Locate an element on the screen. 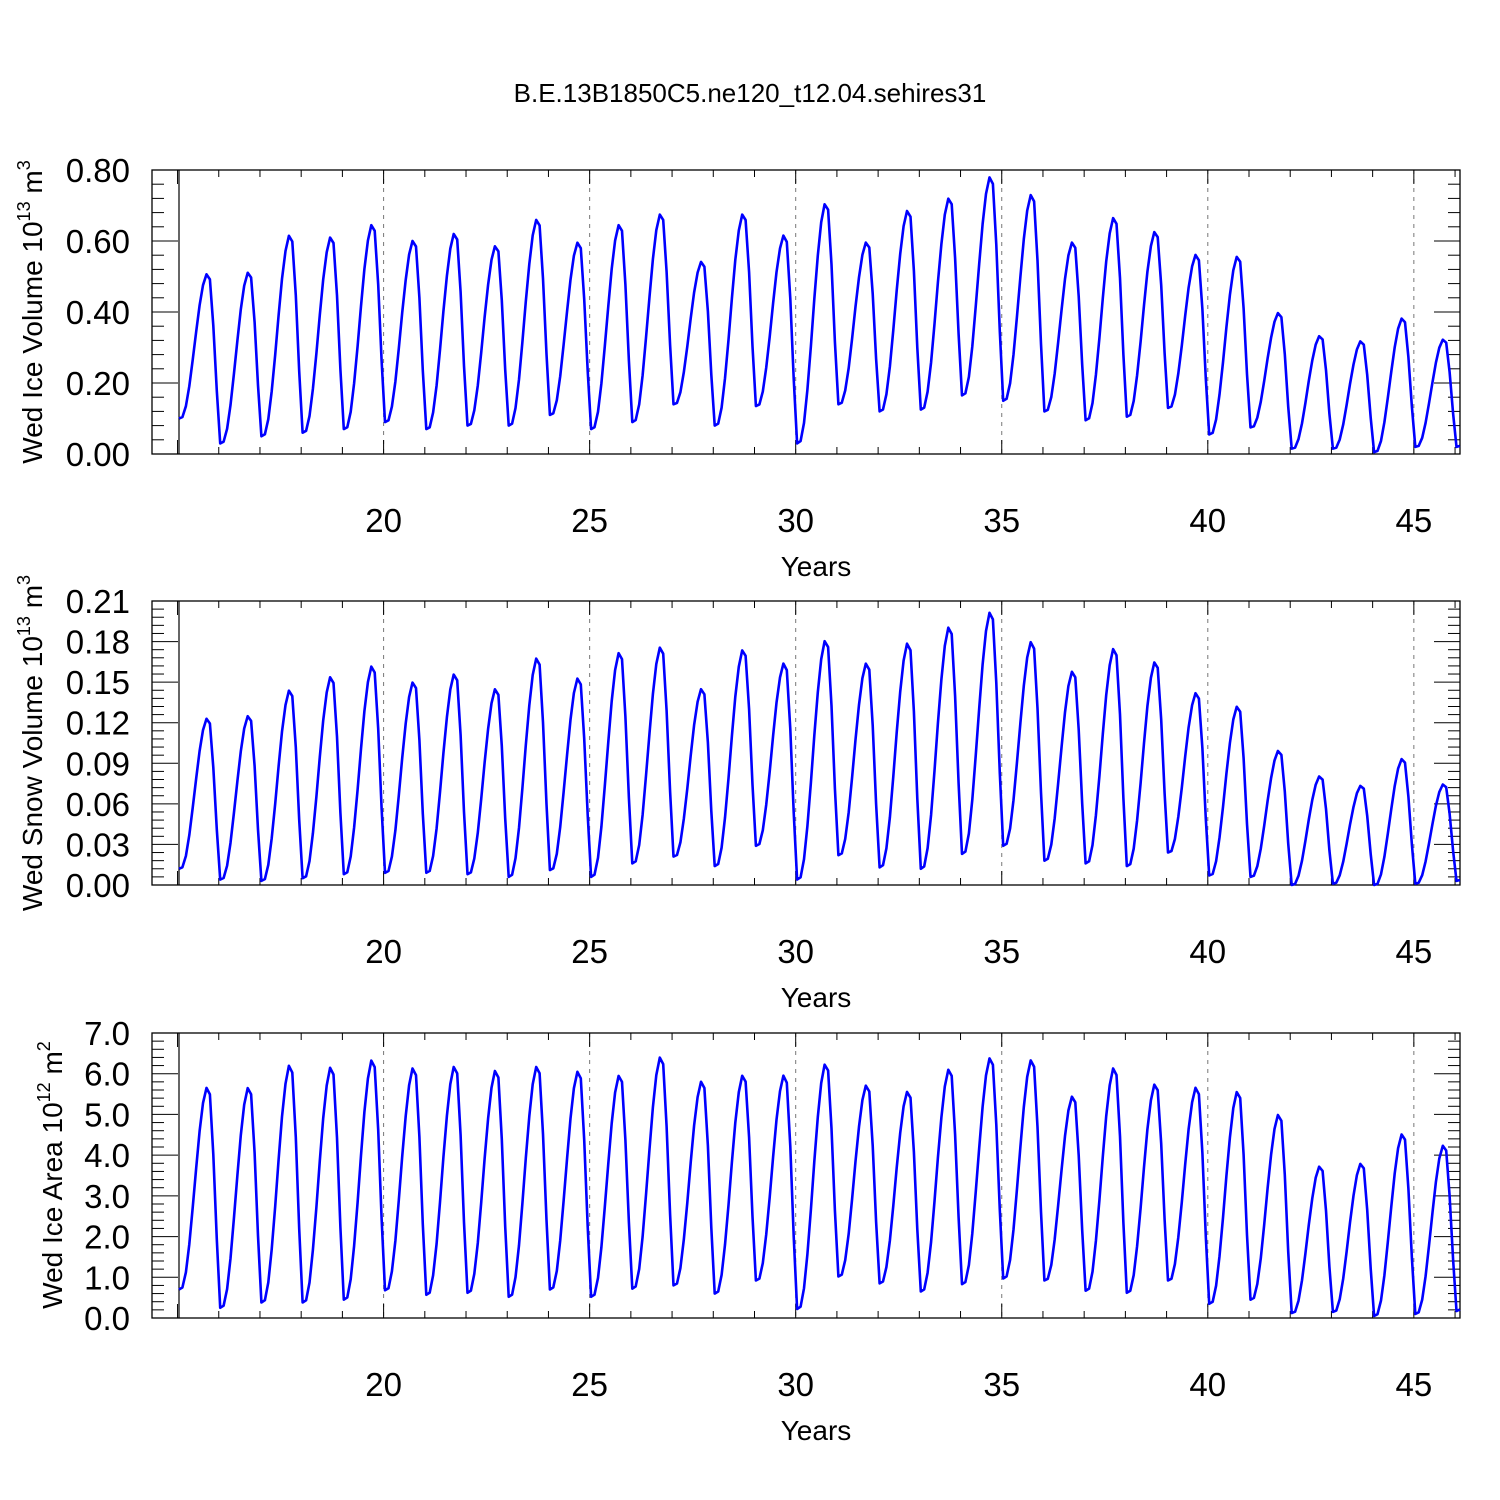 Image resolution: width=1500 pixels, height=1500 pixels. y-tick-label: 2.0 is located at coordinates (107, 1237).